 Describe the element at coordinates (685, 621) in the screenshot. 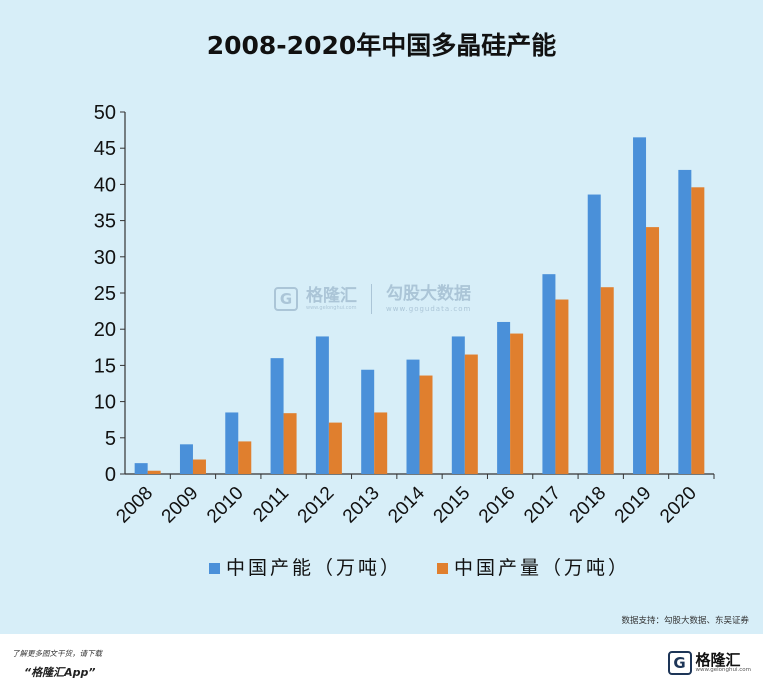

I see `source-note: 数据支持：勾股大数据、东吴证券` at that location.